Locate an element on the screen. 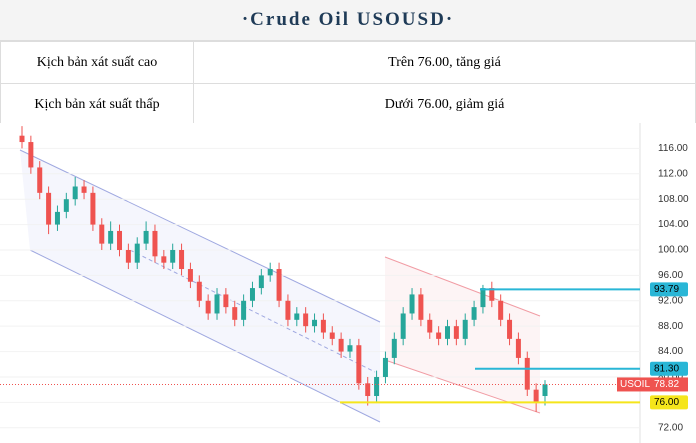 The height and width of the screenshot is (443, 696). y-tick-label: 80.00 is located at coordinates (670, 377).